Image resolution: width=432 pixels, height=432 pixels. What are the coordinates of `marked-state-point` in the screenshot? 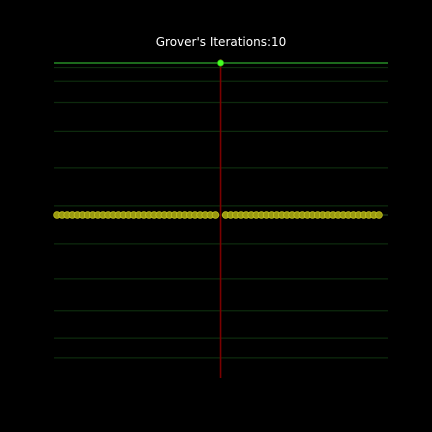 It's located at (221, 63).